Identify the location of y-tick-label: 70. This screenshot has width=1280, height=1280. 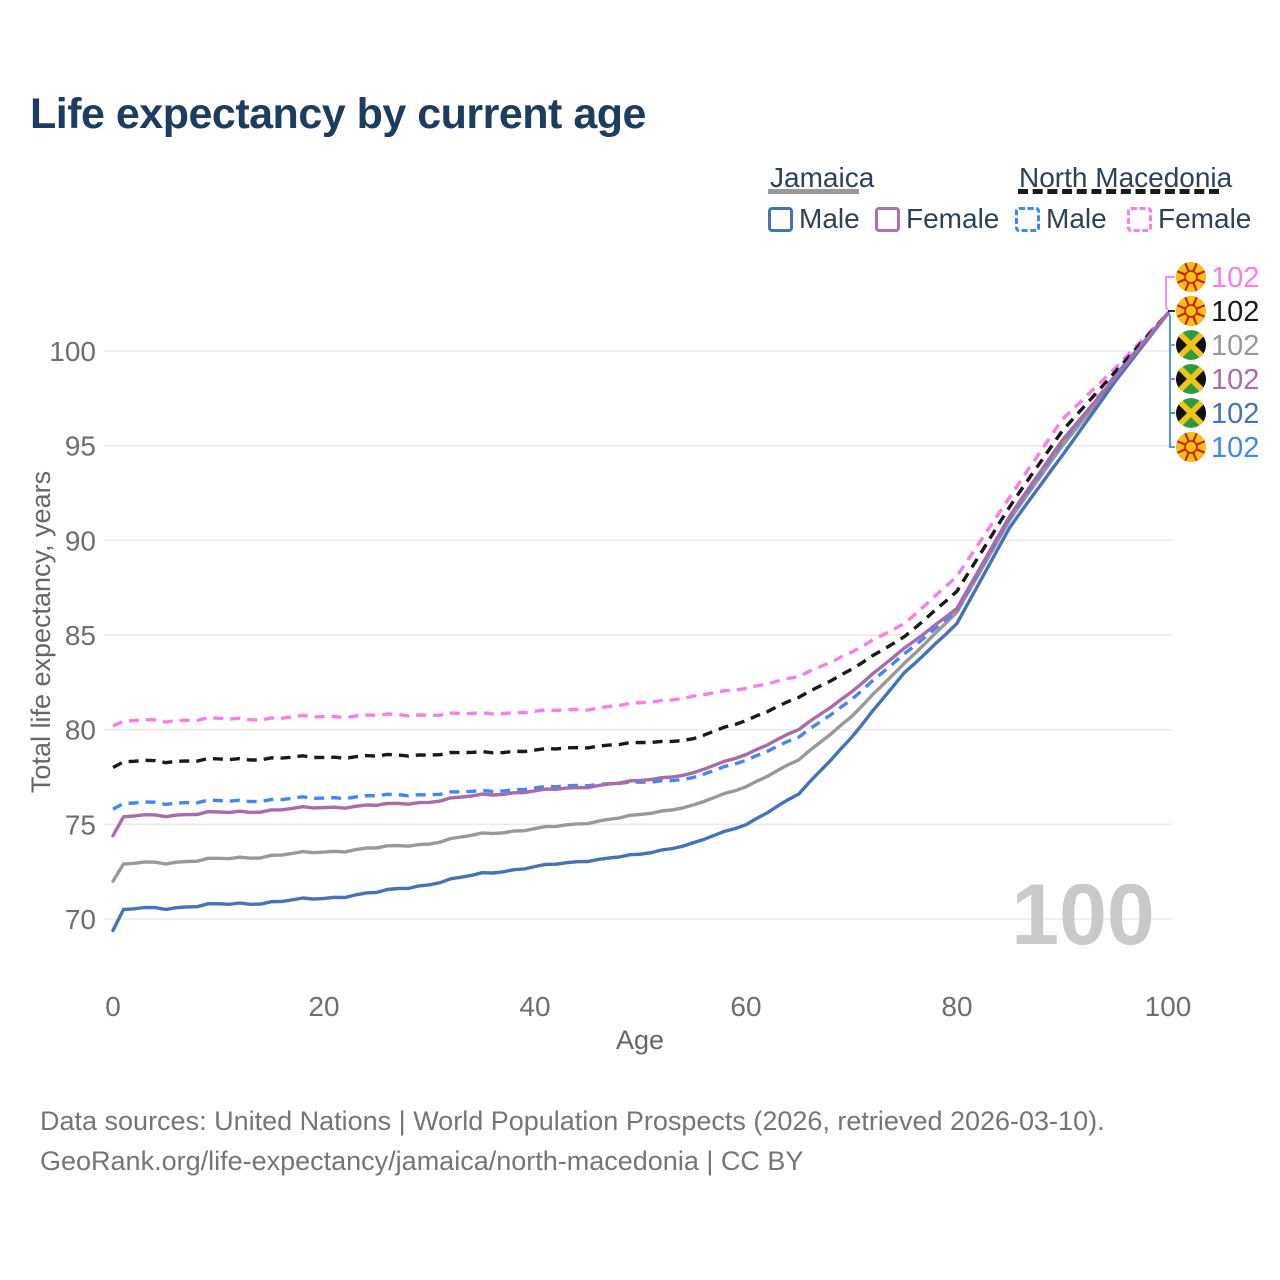
(80, 919).